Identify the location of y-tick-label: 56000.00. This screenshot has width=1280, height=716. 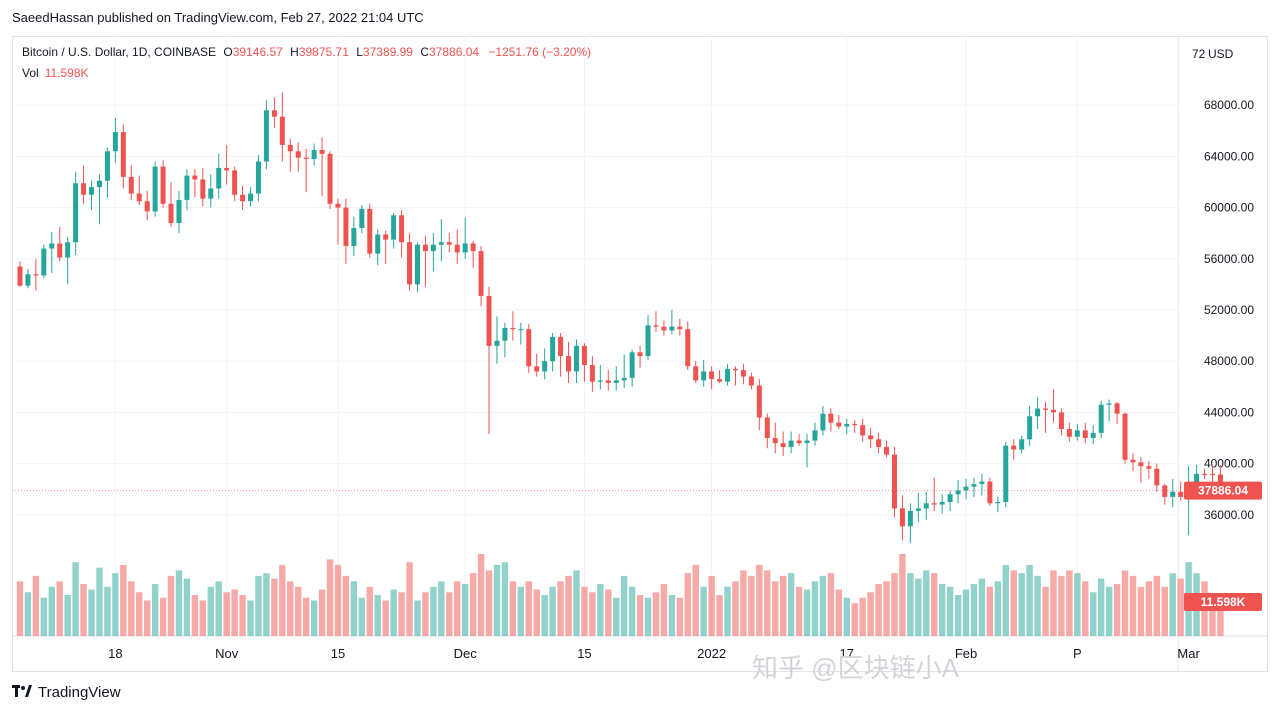
(1229, 259).